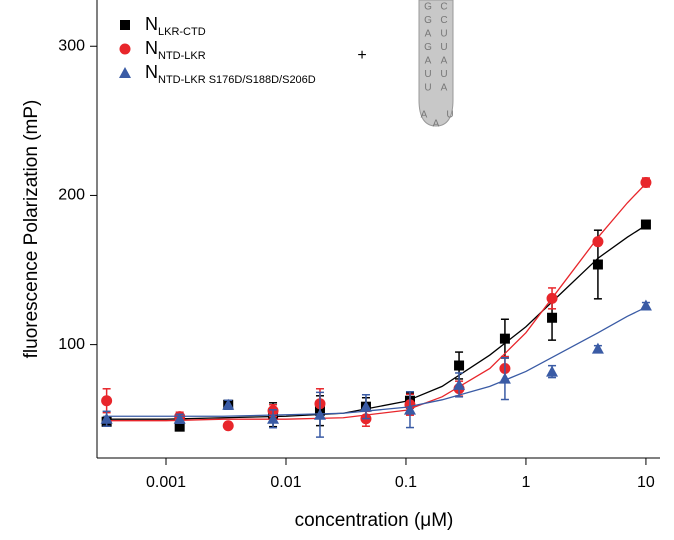 This screenshot has width=674, height=540. What do you see at coordinates (374, 520) in the screenshot?
I see `x-axis-title: concentration (μM)` at bounding box center [374, 520].